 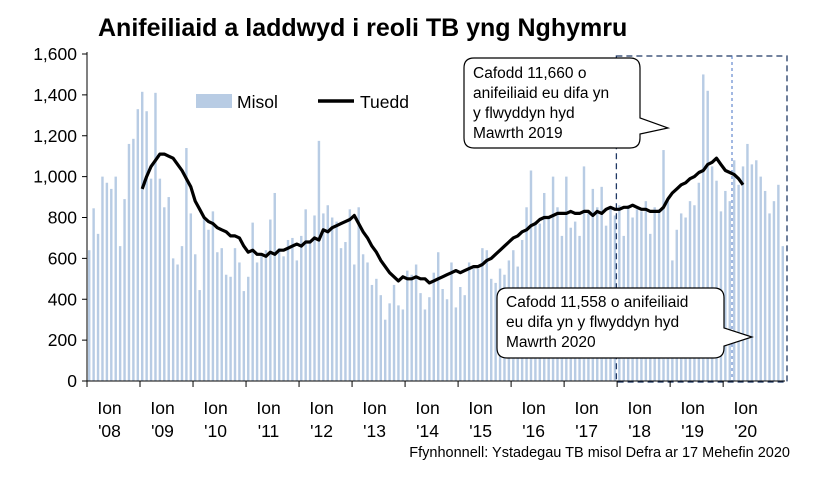 What do you see at coordinates (62, 340) in the screenshot?
I see `y-tick-label: 200` at bounding box center [62, 340].